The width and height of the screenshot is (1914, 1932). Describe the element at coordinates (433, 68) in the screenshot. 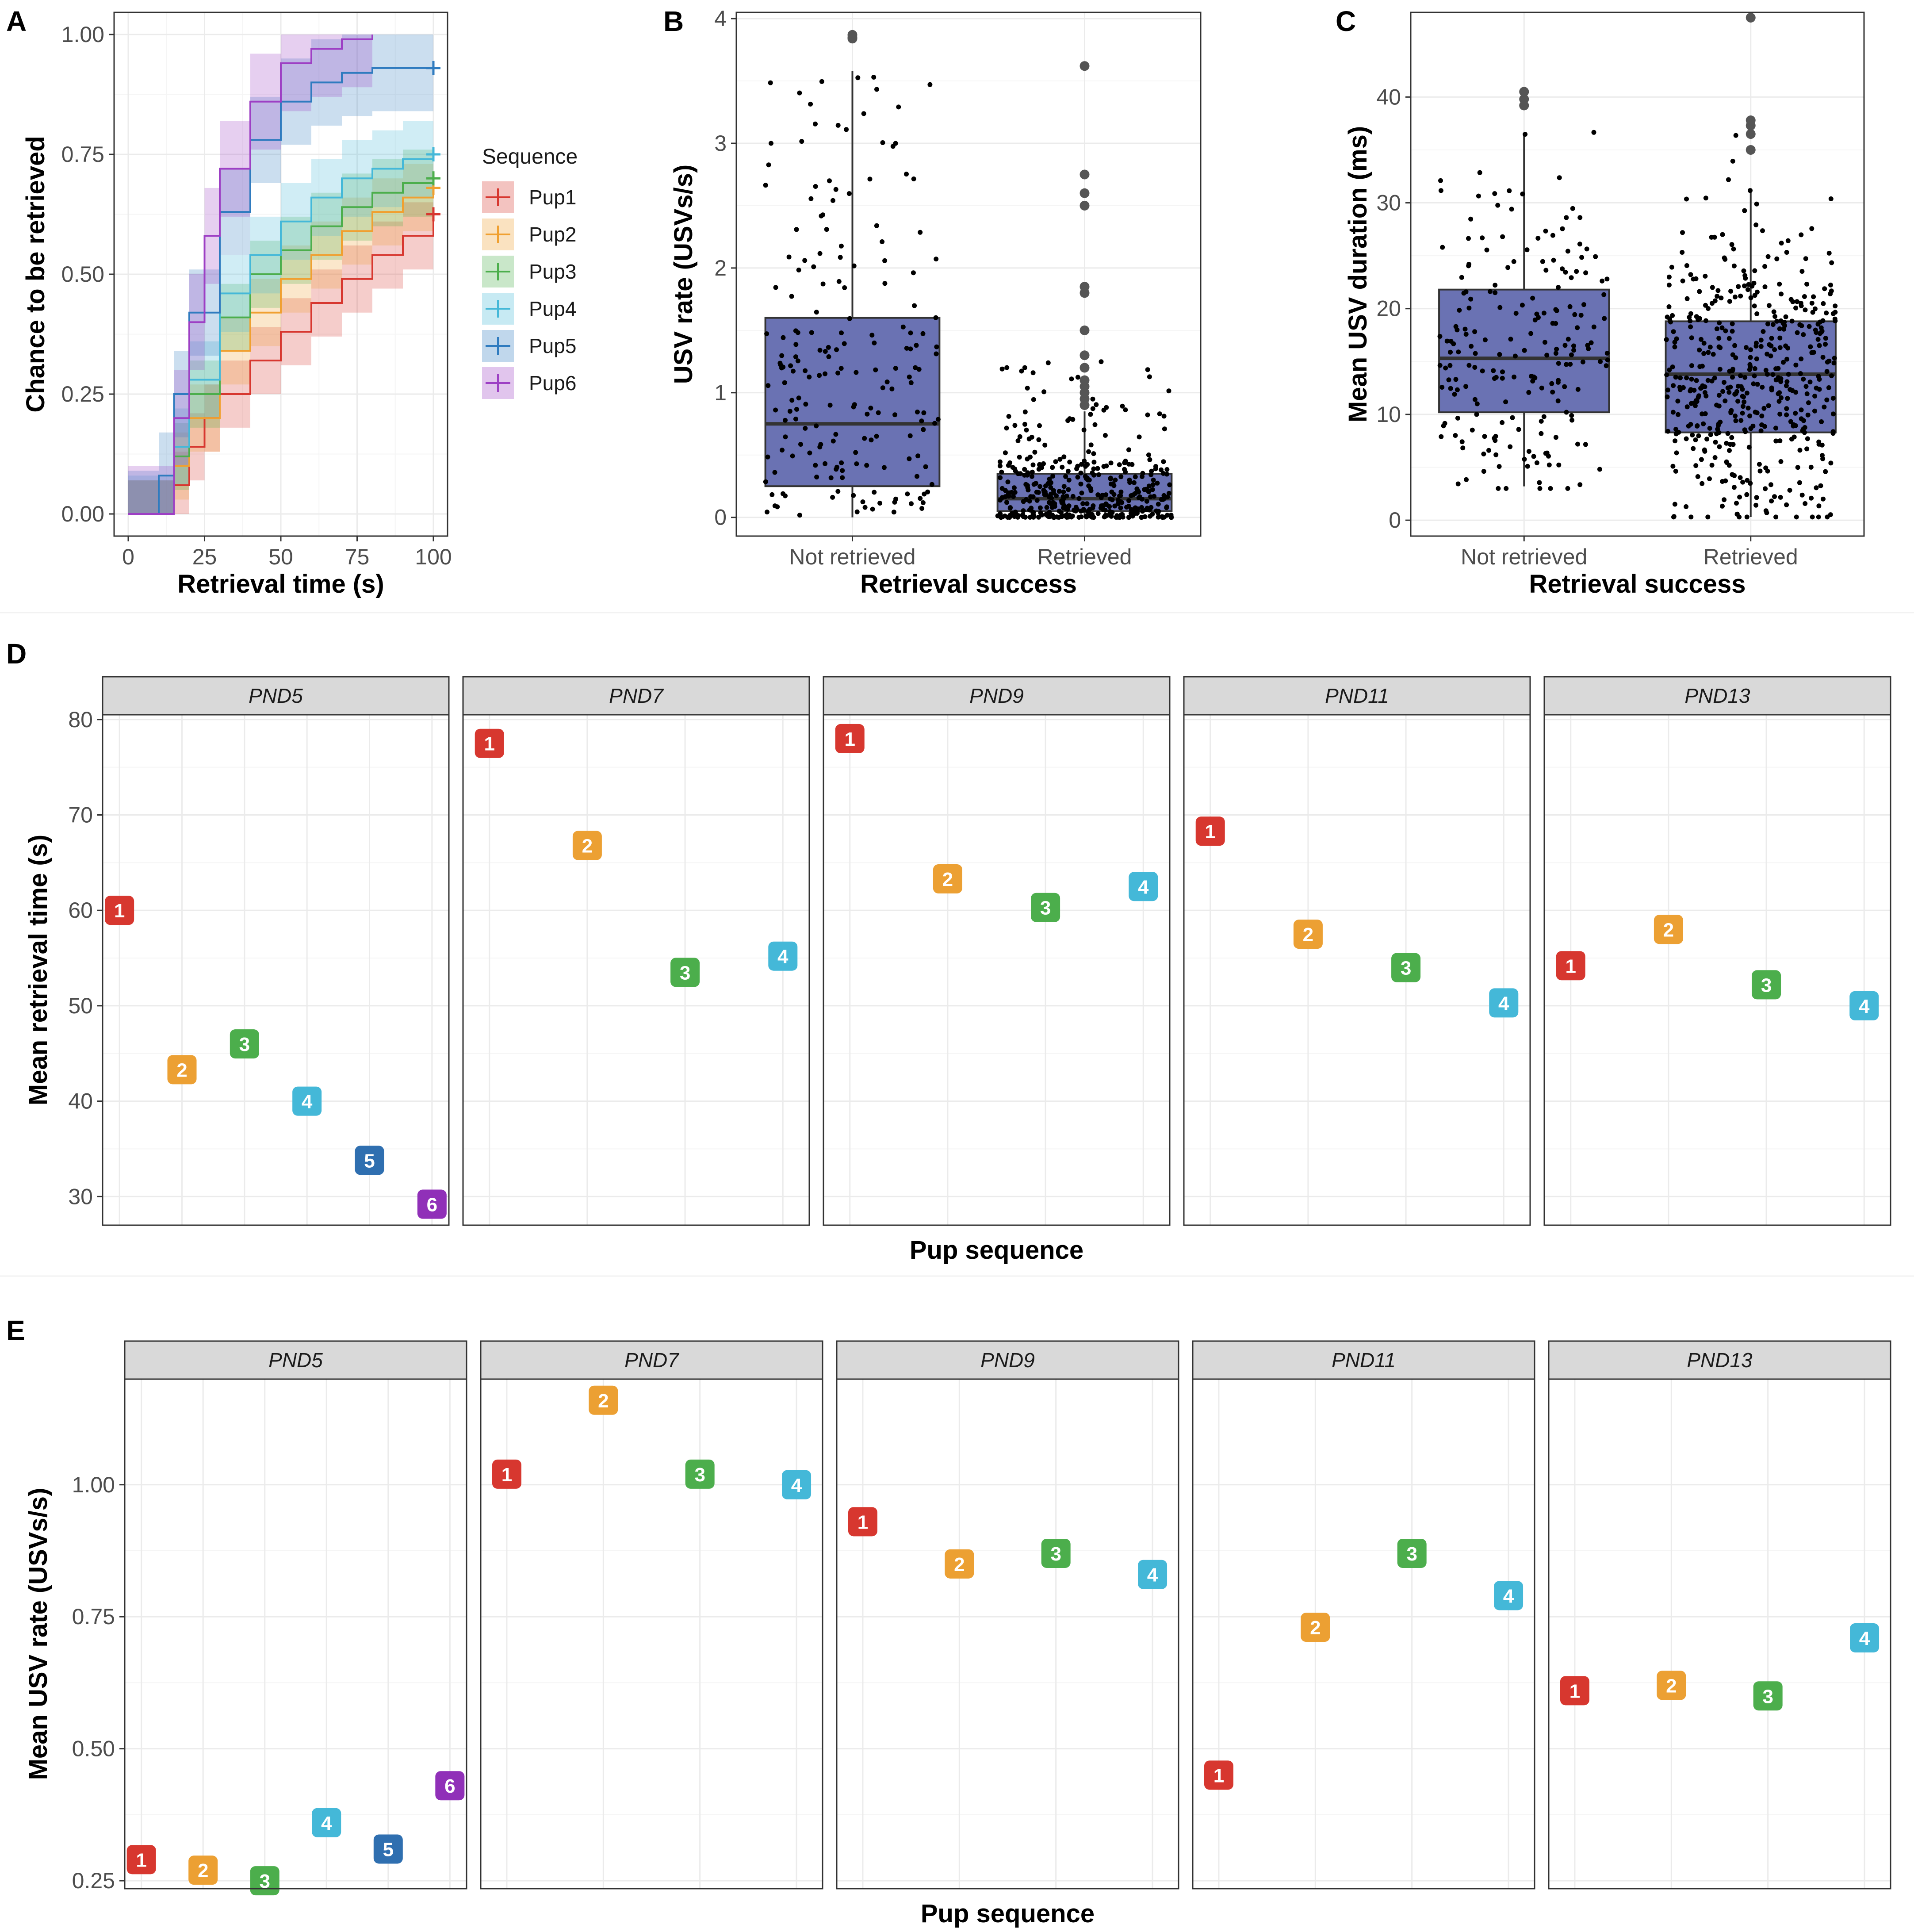

I see `censor-mark-pup5` at that location.